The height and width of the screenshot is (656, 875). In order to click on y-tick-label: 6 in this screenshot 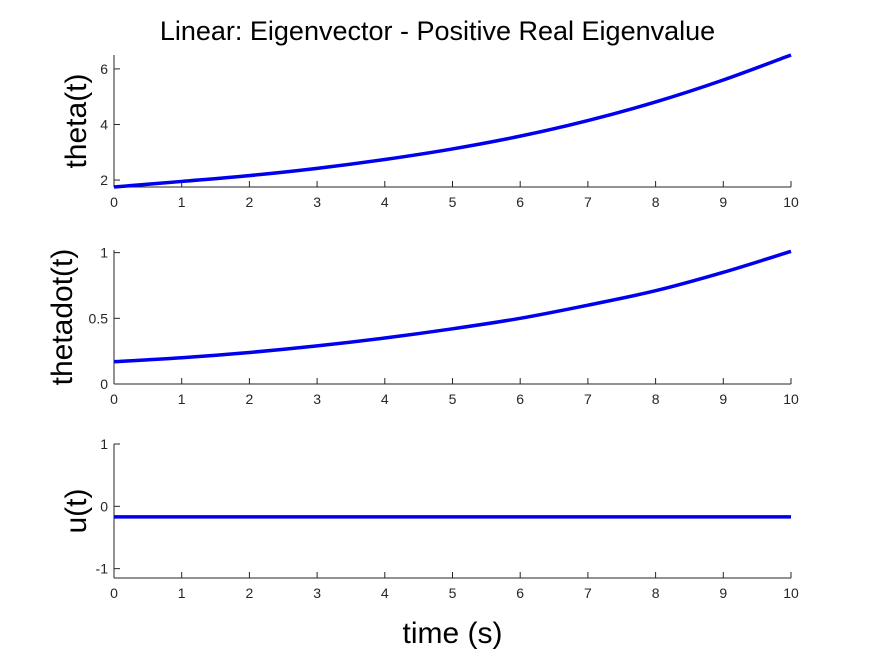, I will do `click(104, 69)`.